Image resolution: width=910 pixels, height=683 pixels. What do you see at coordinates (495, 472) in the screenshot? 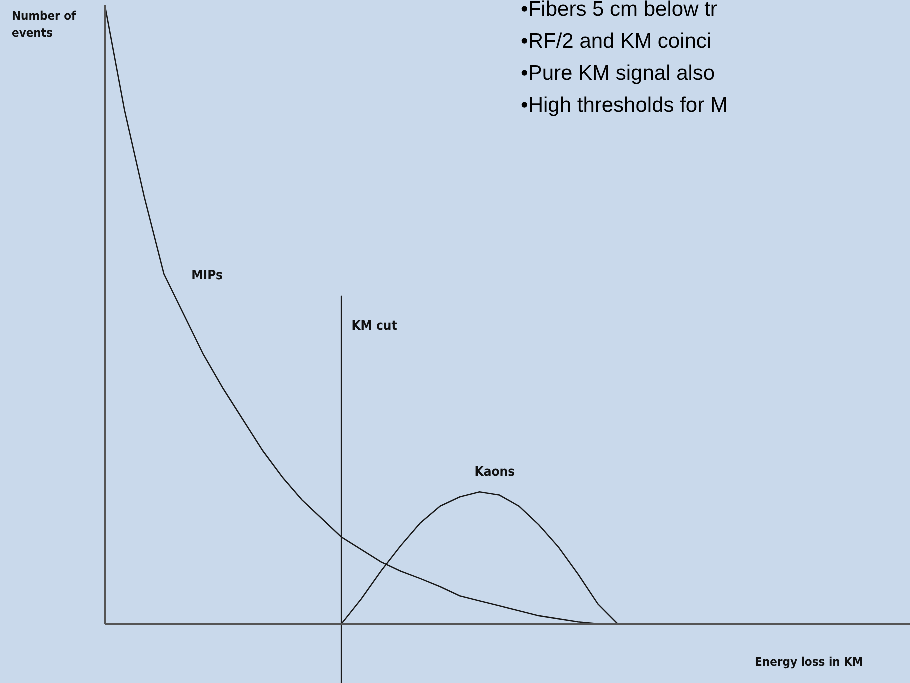
I see `series-label: Kaons` at bounding box center [495, 472].